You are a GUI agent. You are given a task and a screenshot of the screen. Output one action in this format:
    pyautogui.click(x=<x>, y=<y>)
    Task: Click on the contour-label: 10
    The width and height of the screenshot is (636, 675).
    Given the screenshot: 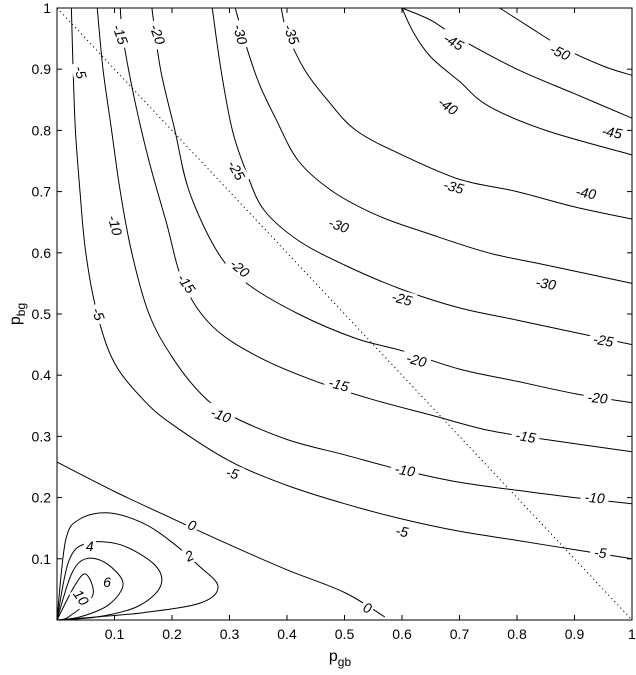 What is the action you would take?
    pyautogui.click(x=81, y=597)
    